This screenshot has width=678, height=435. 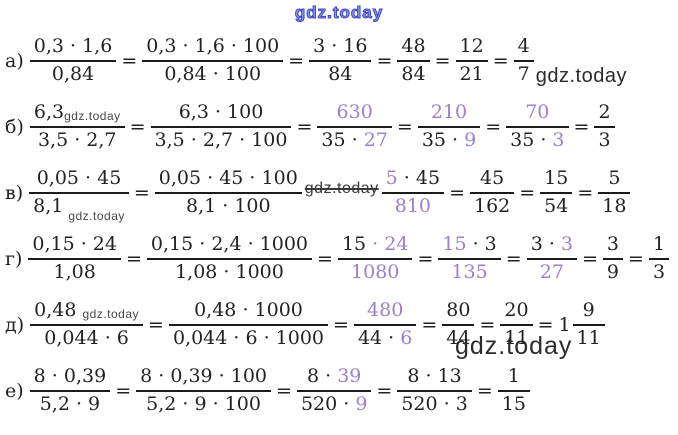 I want to click on numerator: 0,05 · 45 · 100, so click(x=228, y=178).